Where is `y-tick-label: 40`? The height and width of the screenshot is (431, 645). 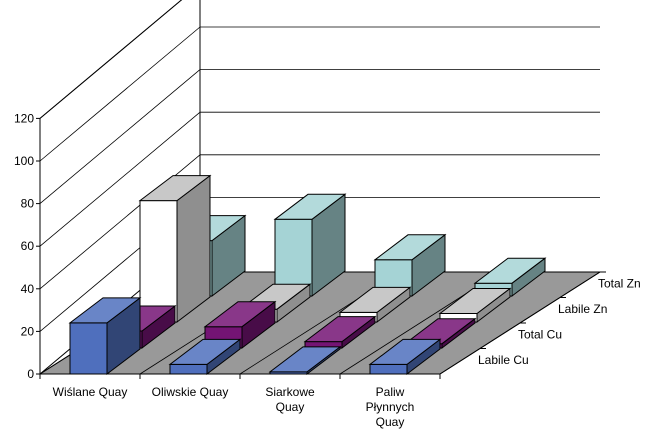 y-tick-label: 40 is located at coordinates (28, 289).